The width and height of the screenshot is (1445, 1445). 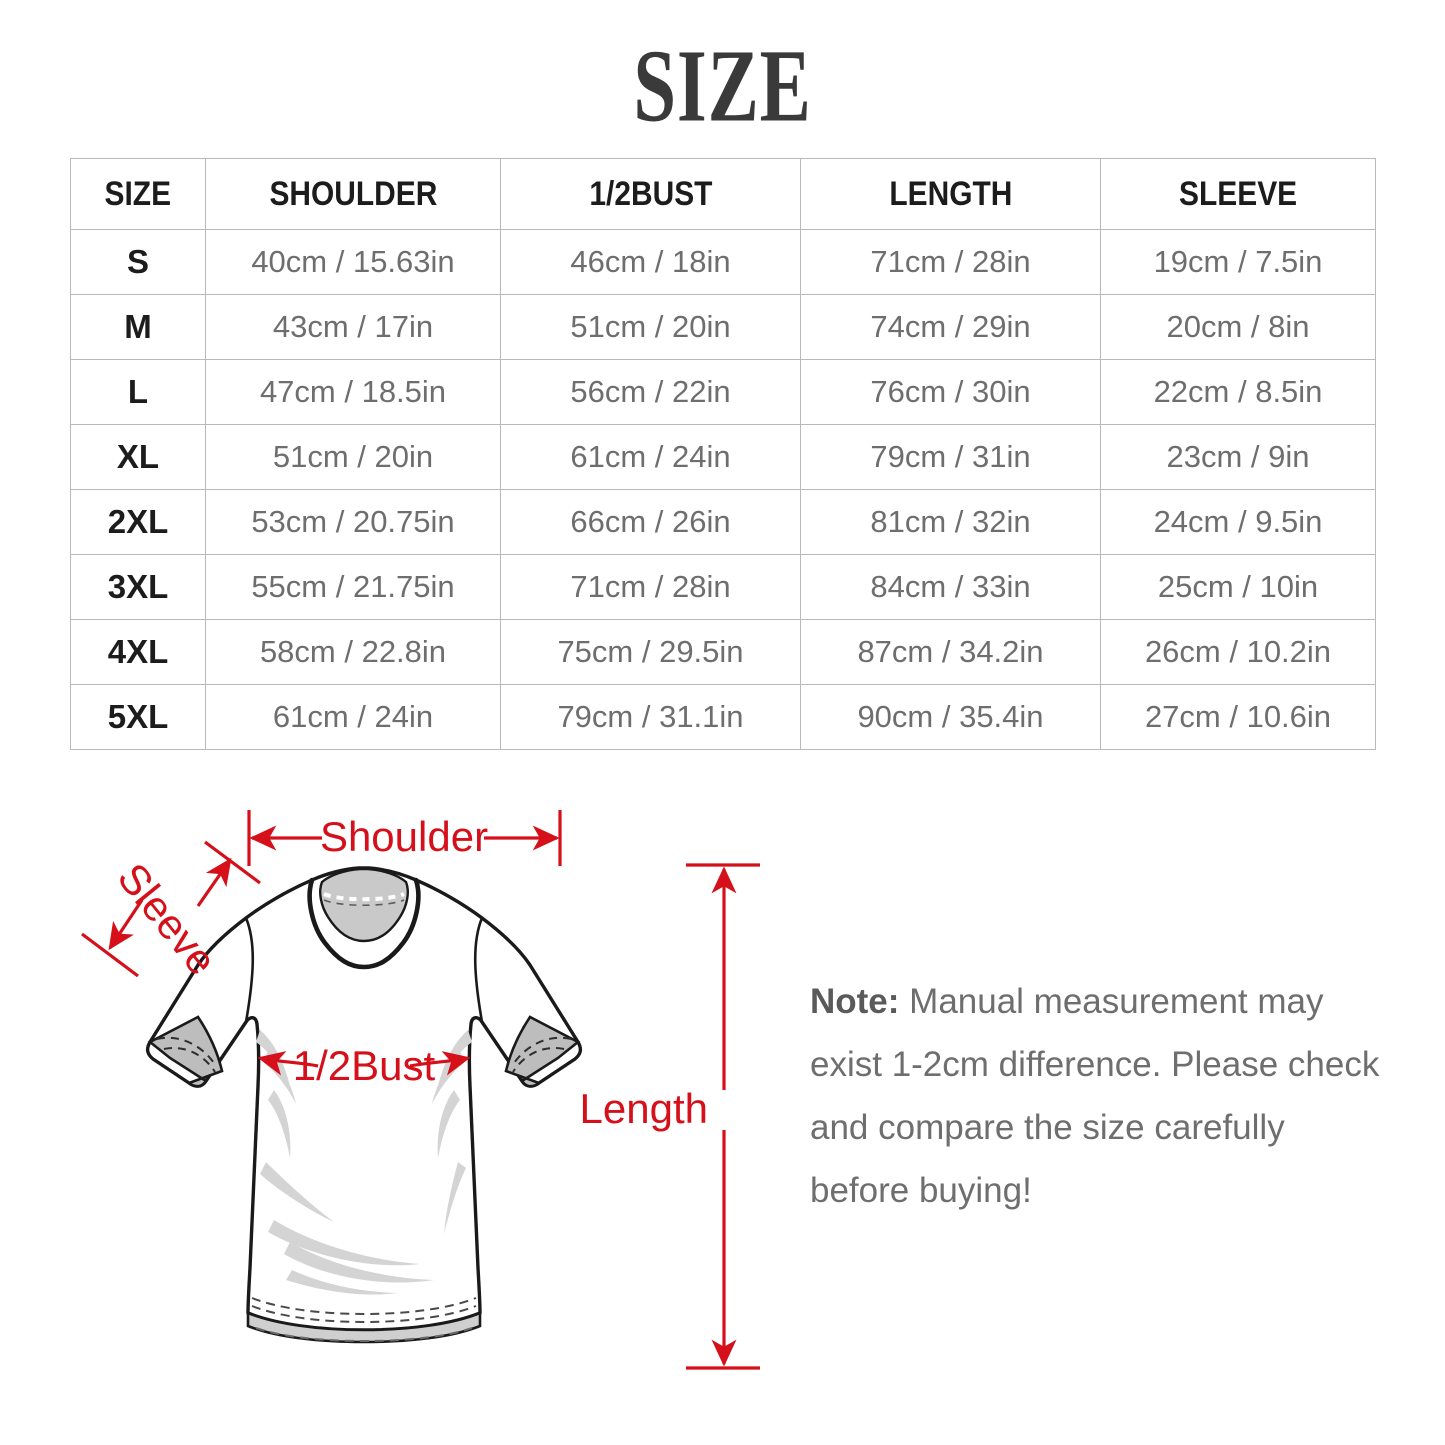 I want to click on collar-band, so click(x=364, y=923).